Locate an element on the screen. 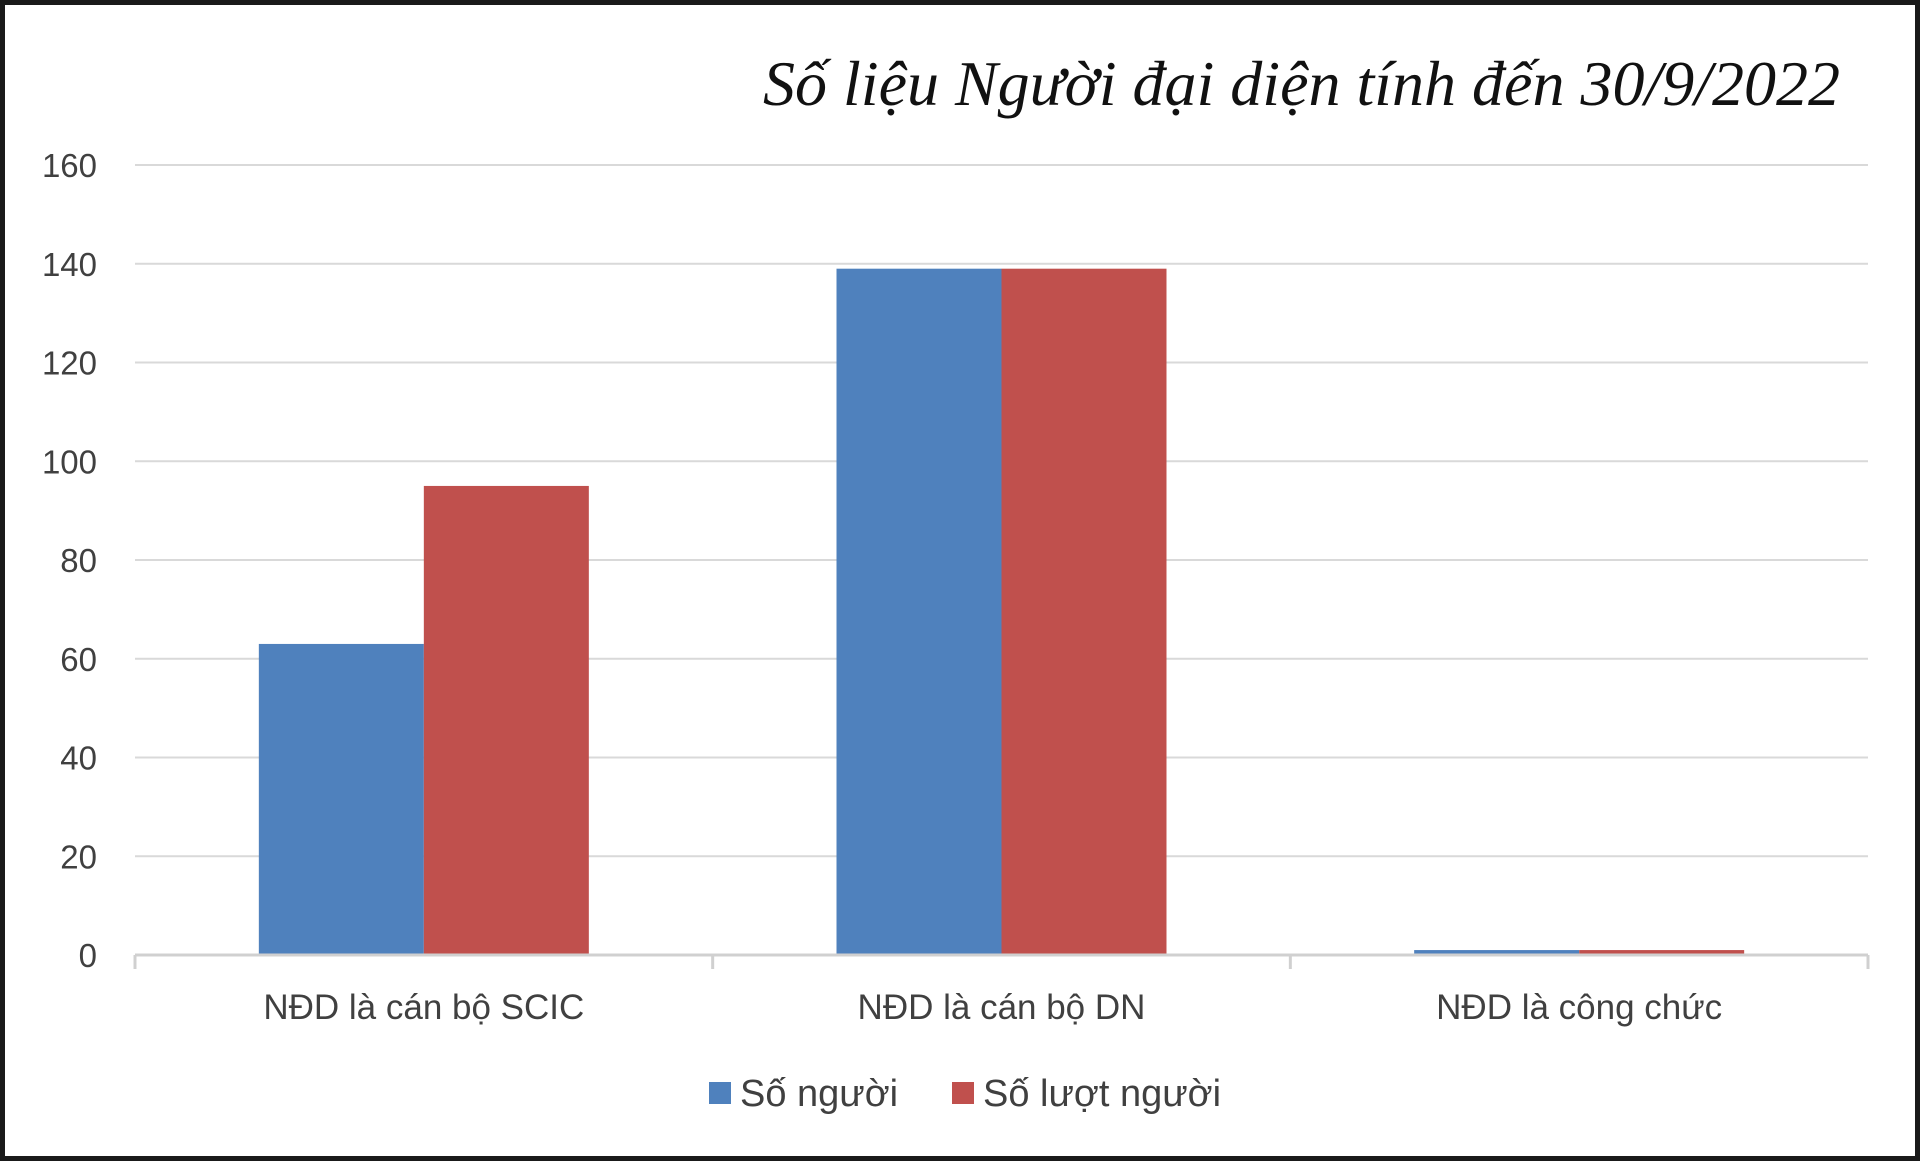  y-tick-label: 0 is located at coordinates (88, 955).